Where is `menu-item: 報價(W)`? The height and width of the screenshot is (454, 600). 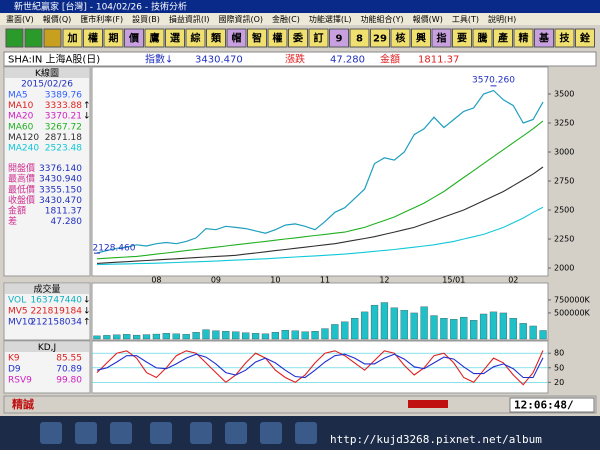 menu-item: 報價(W) is located at coordinates (428, 19).